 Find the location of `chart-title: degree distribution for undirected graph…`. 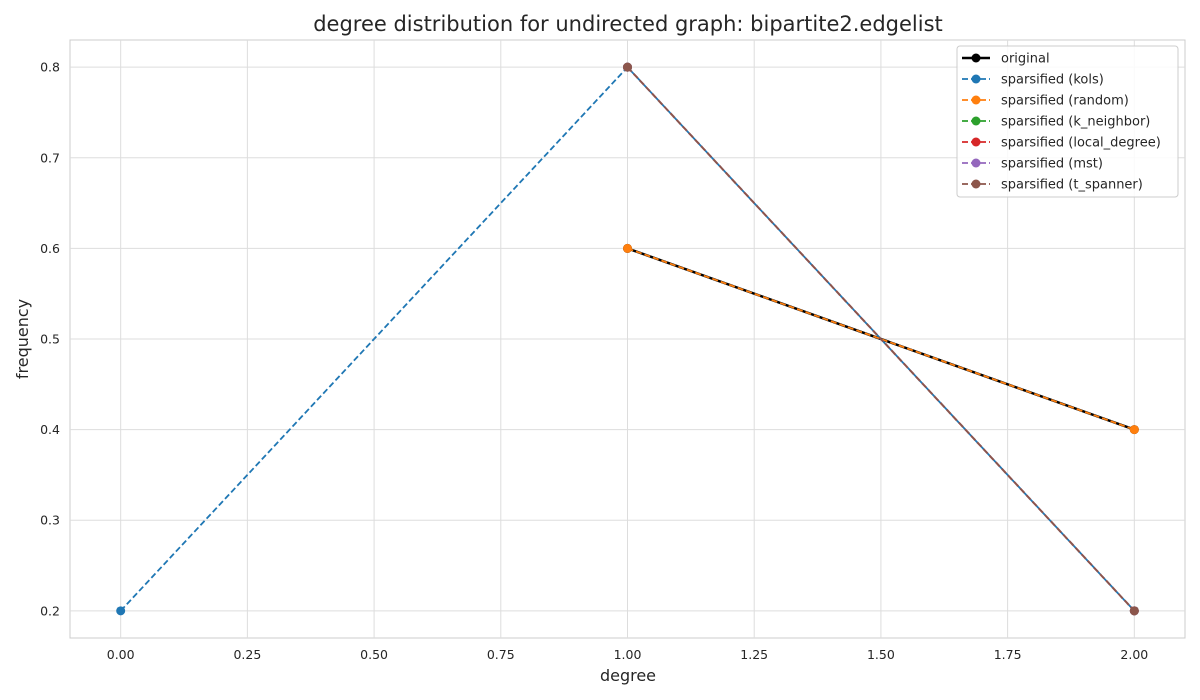

chart-title: degree distribution for undirected graph… is located at coordinates (628, 24).